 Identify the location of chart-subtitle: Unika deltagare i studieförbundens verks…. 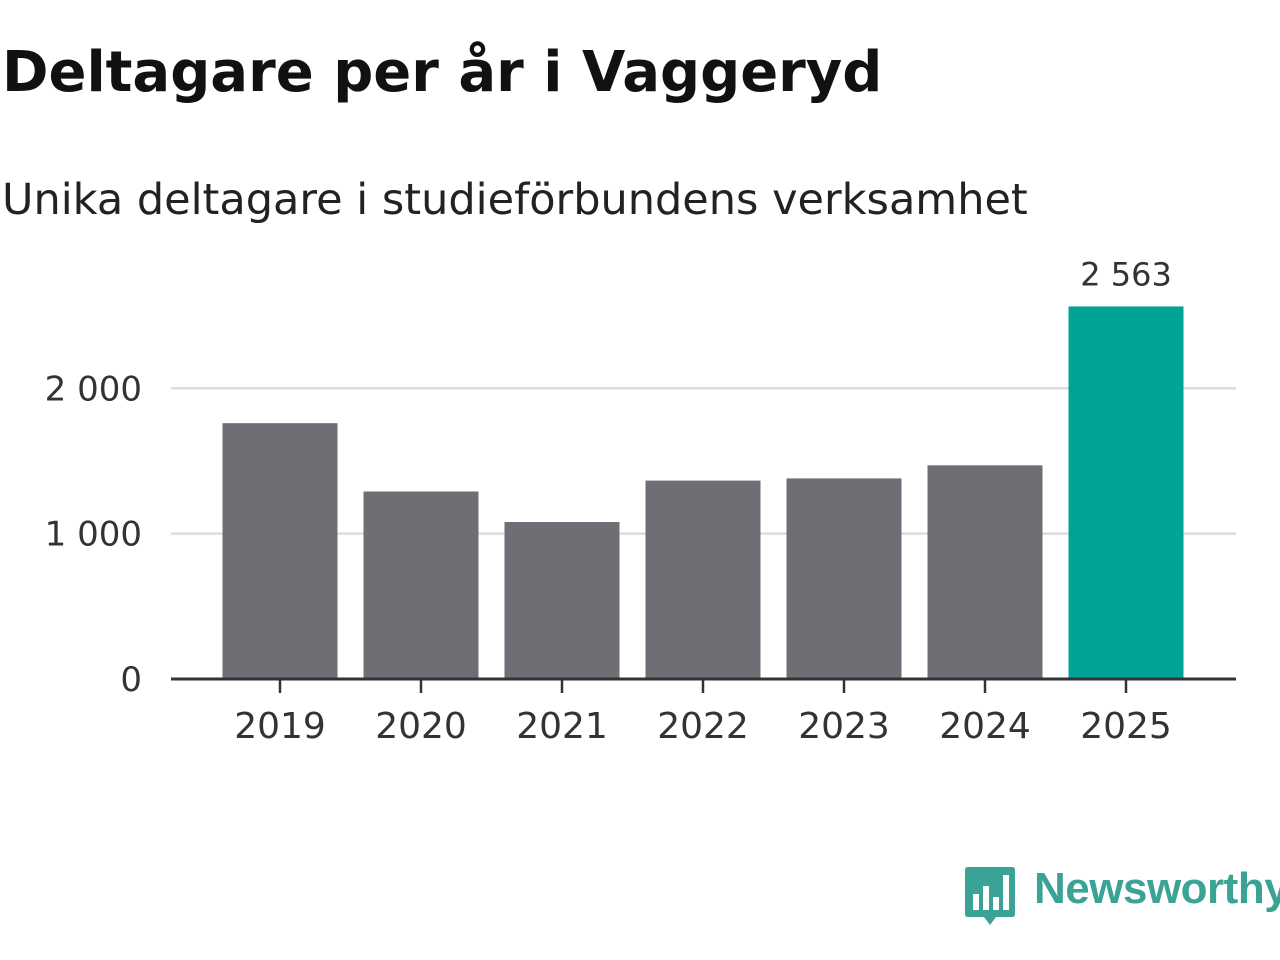
(515, 200).